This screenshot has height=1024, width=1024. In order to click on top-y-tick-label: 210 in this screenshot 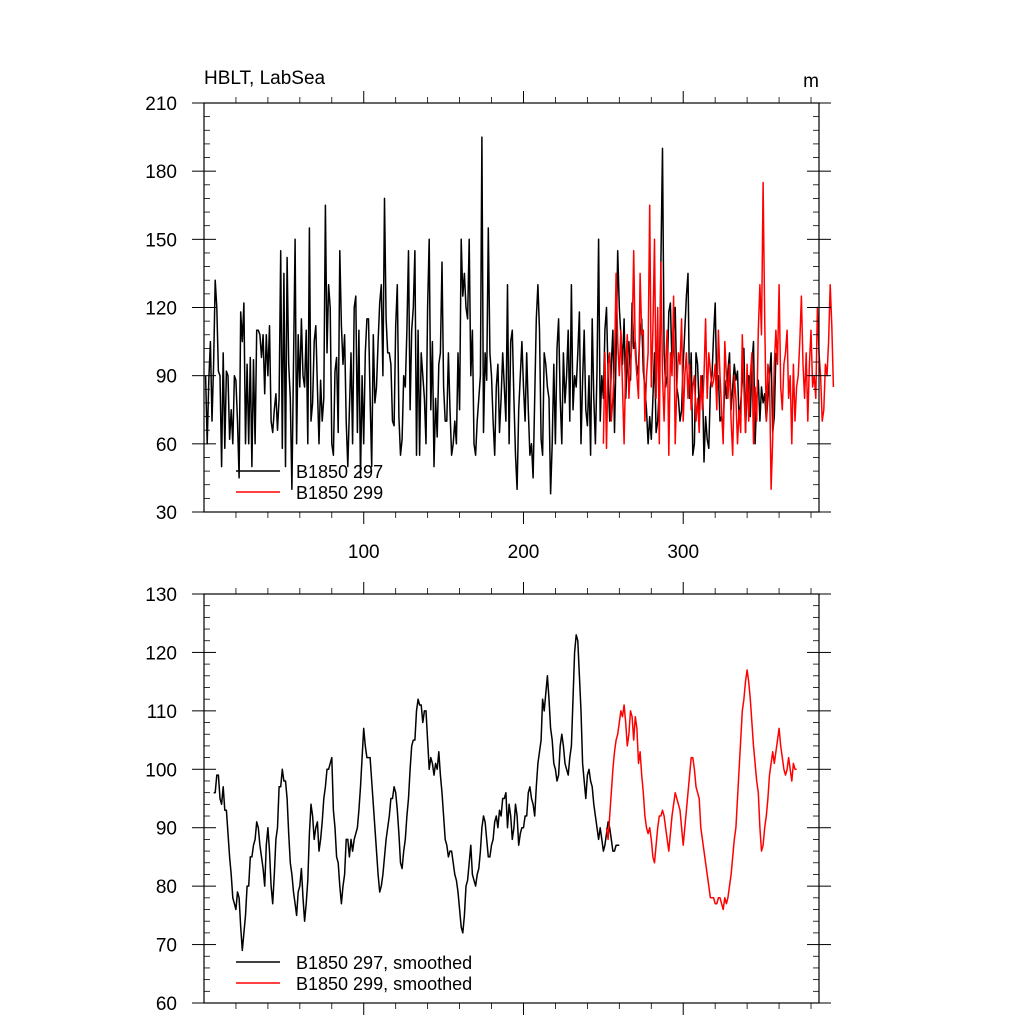, I will do `click(161, 104)`.